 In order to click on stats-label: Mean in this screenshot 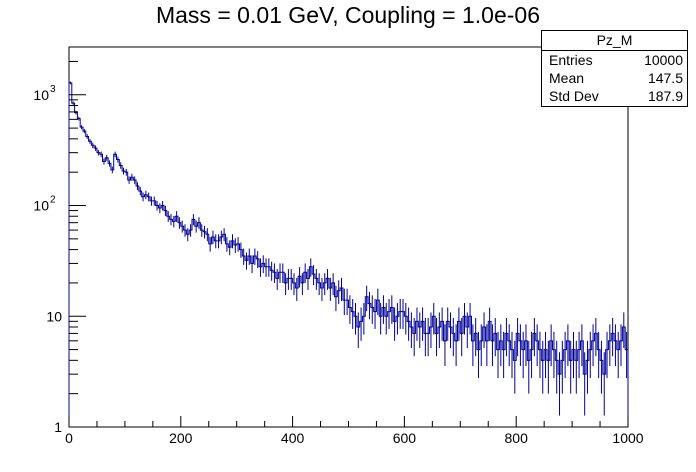, I will do `click(567, 78)`.